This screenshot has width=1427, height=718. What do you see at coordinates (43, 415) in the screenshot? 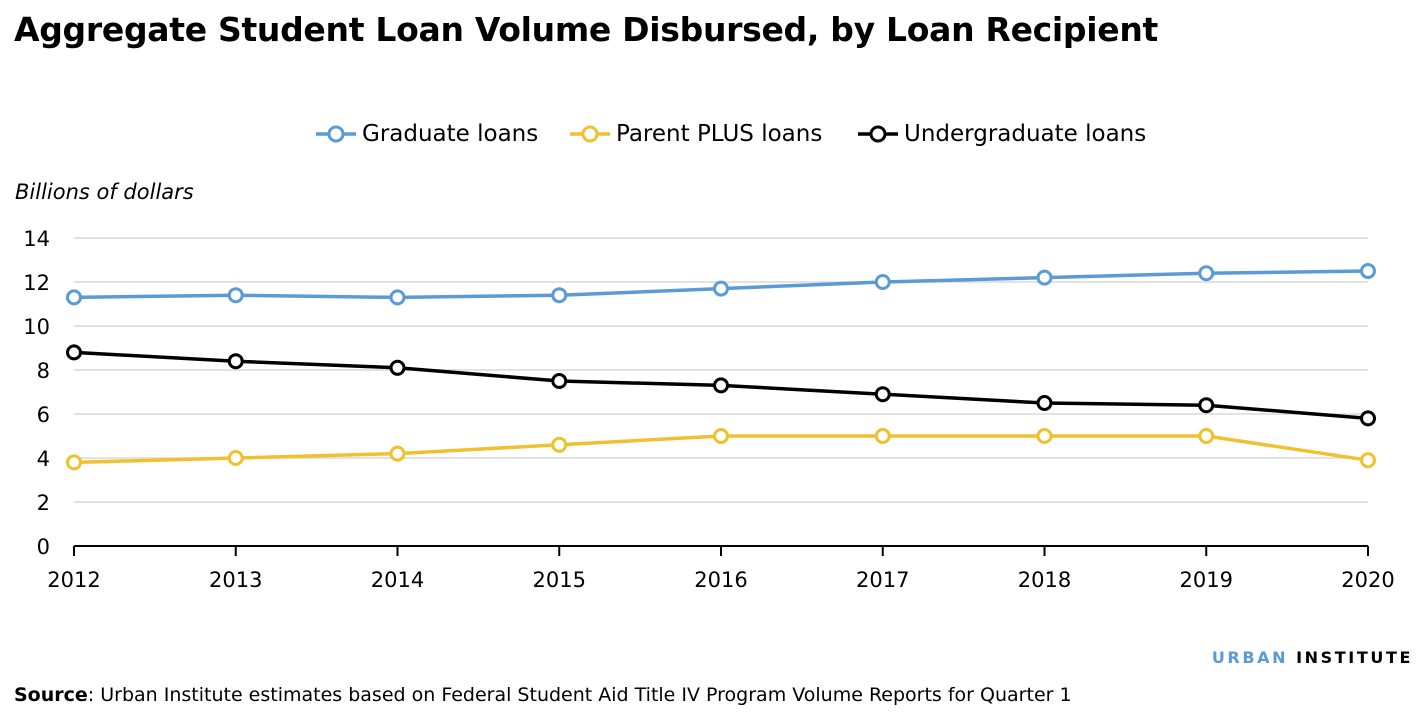
I see `y-tick-label-6: 6` at bounding box center [43, 415].